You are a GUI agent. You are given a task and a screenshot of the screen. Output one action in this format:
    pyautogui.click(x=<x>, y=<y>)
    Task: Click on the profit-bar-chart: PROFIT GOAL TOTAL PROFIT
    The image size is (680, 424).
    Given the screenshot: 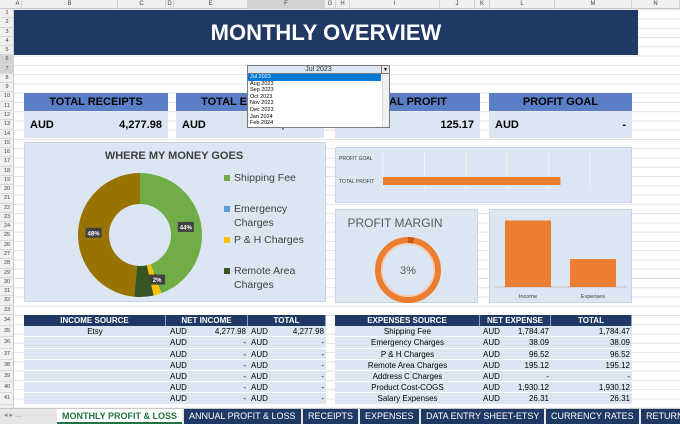 What is the action you would take?
    pyautogui.click(x=465, y=170)
    